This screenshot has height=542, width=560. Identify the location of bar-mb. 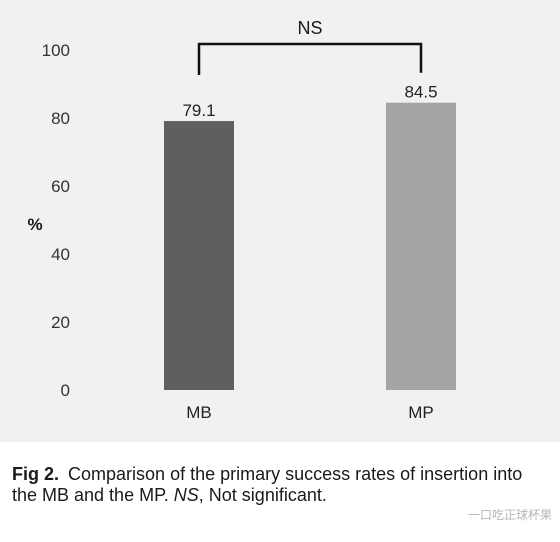
(199, 255).